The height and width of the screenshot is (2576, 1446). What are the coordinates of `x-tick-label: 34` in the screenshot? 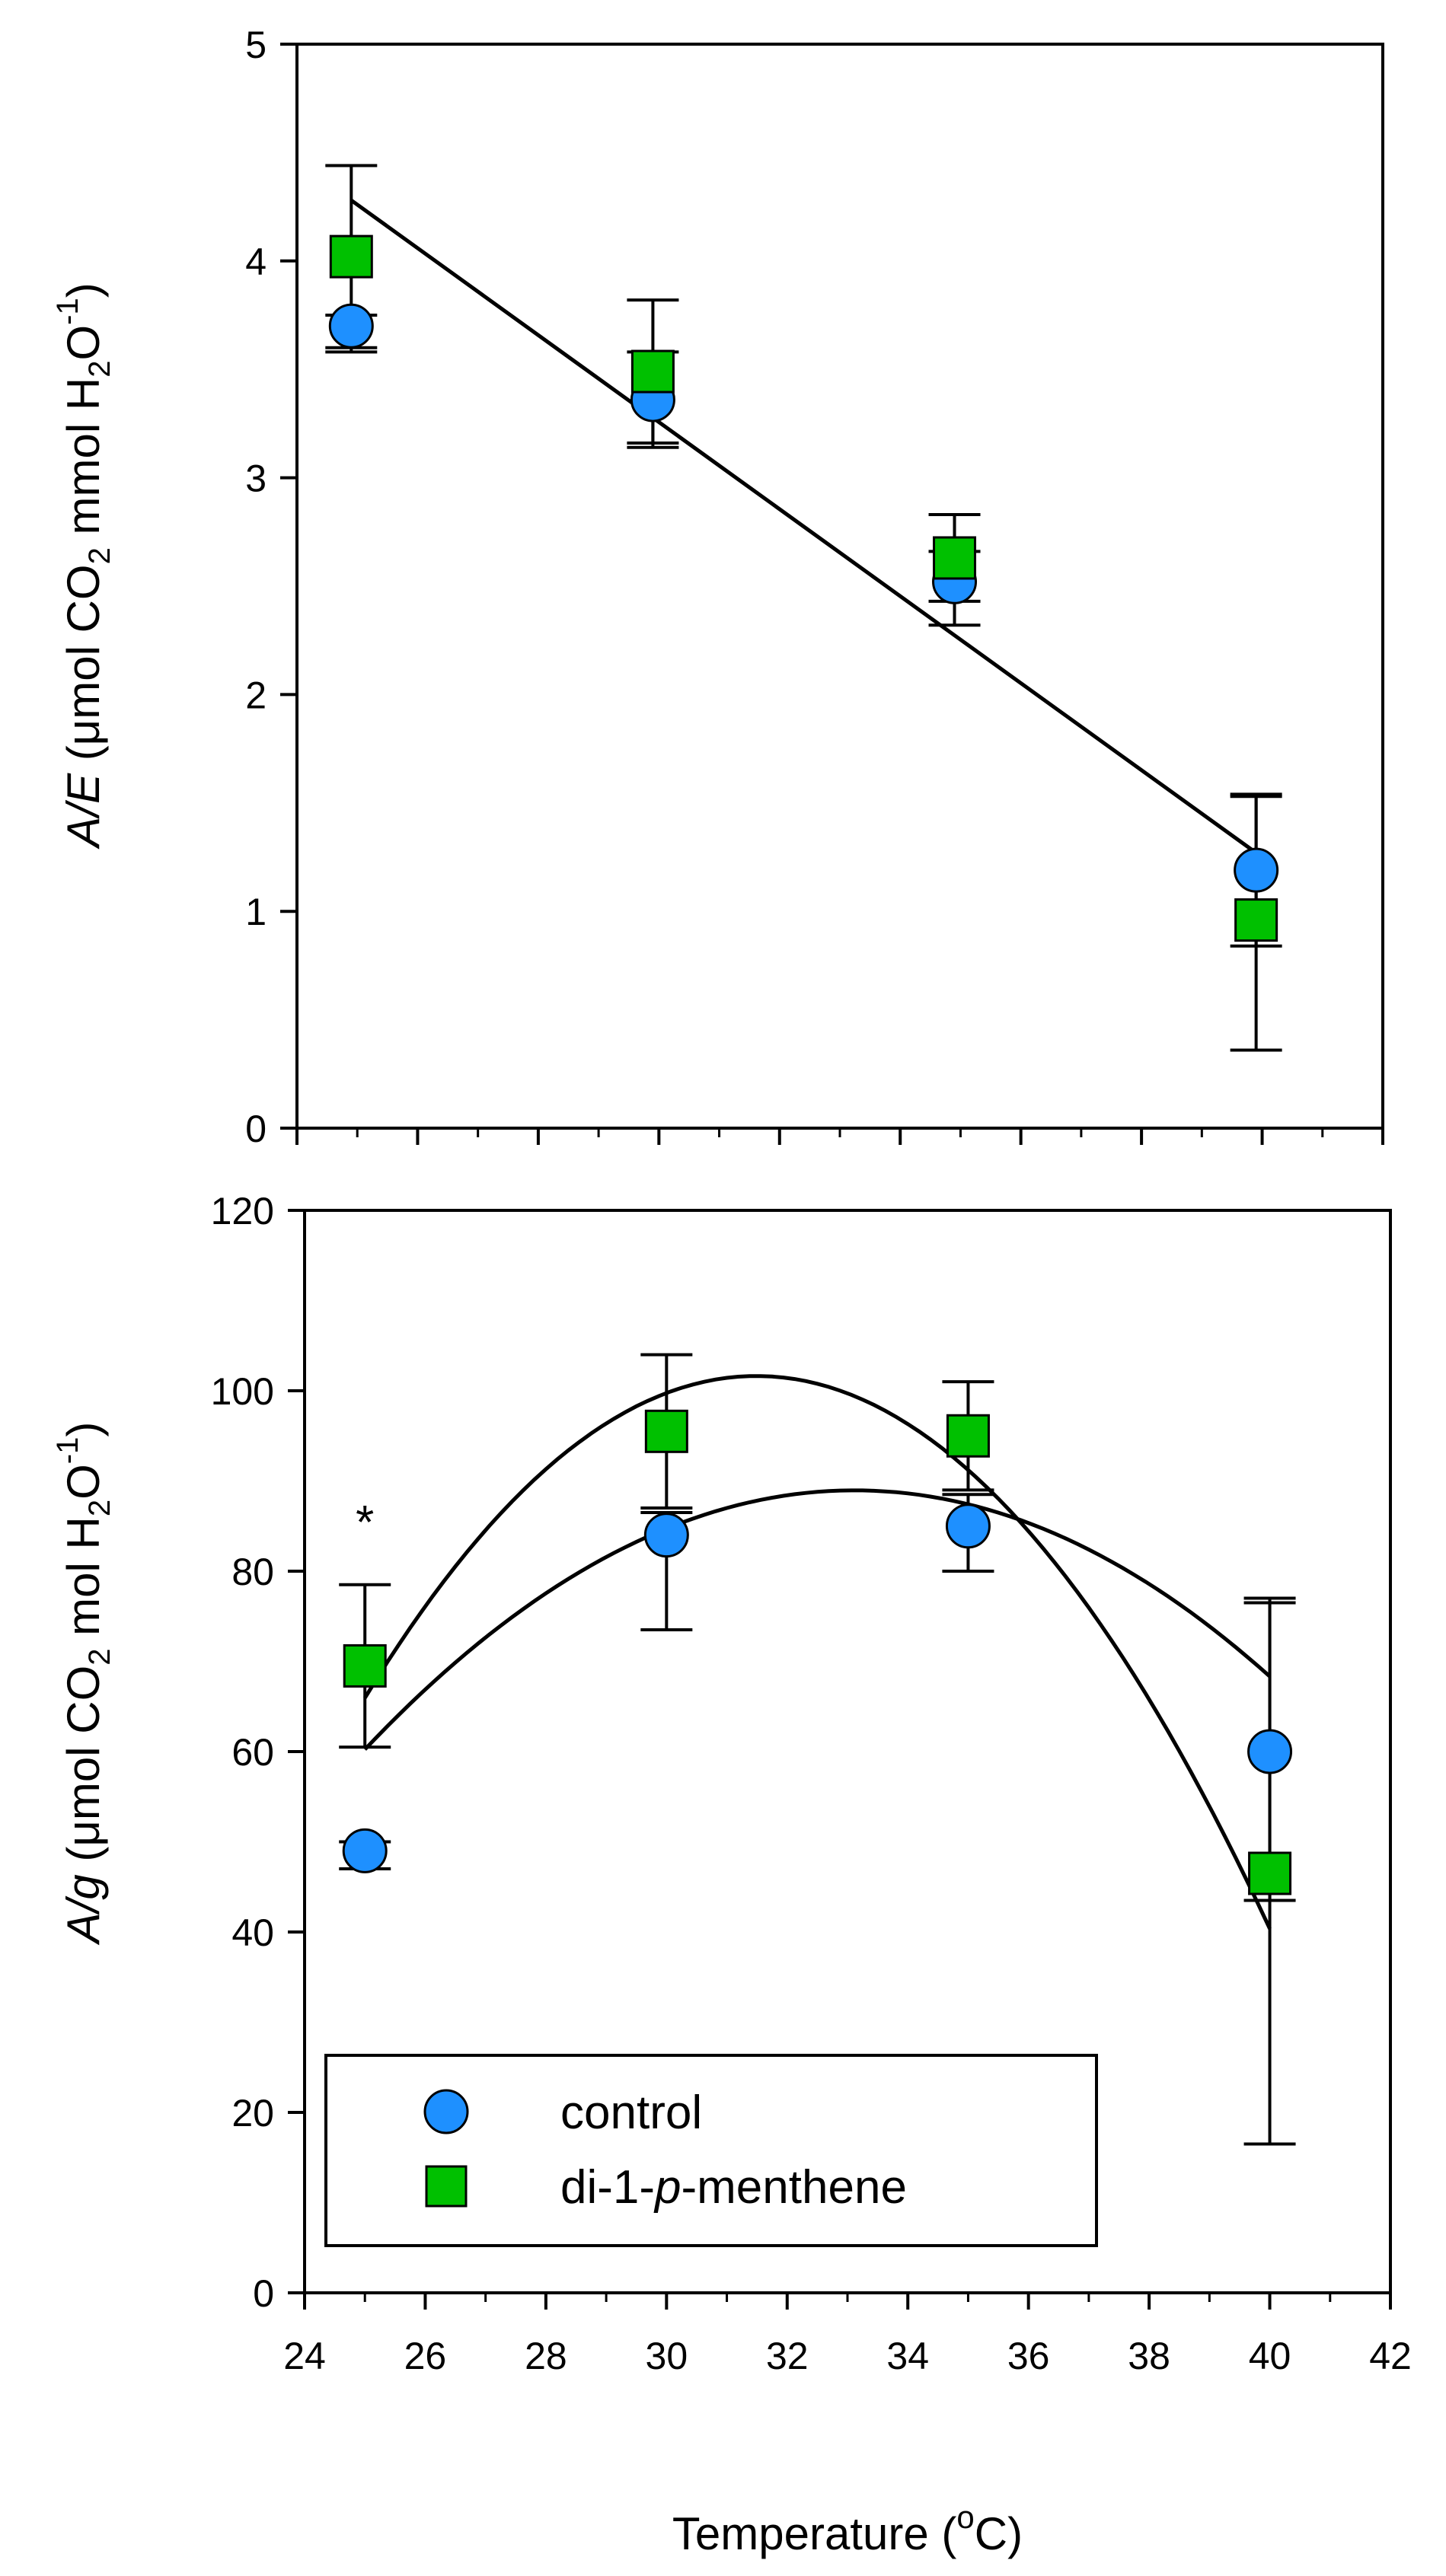 It's located at (908, 2356).